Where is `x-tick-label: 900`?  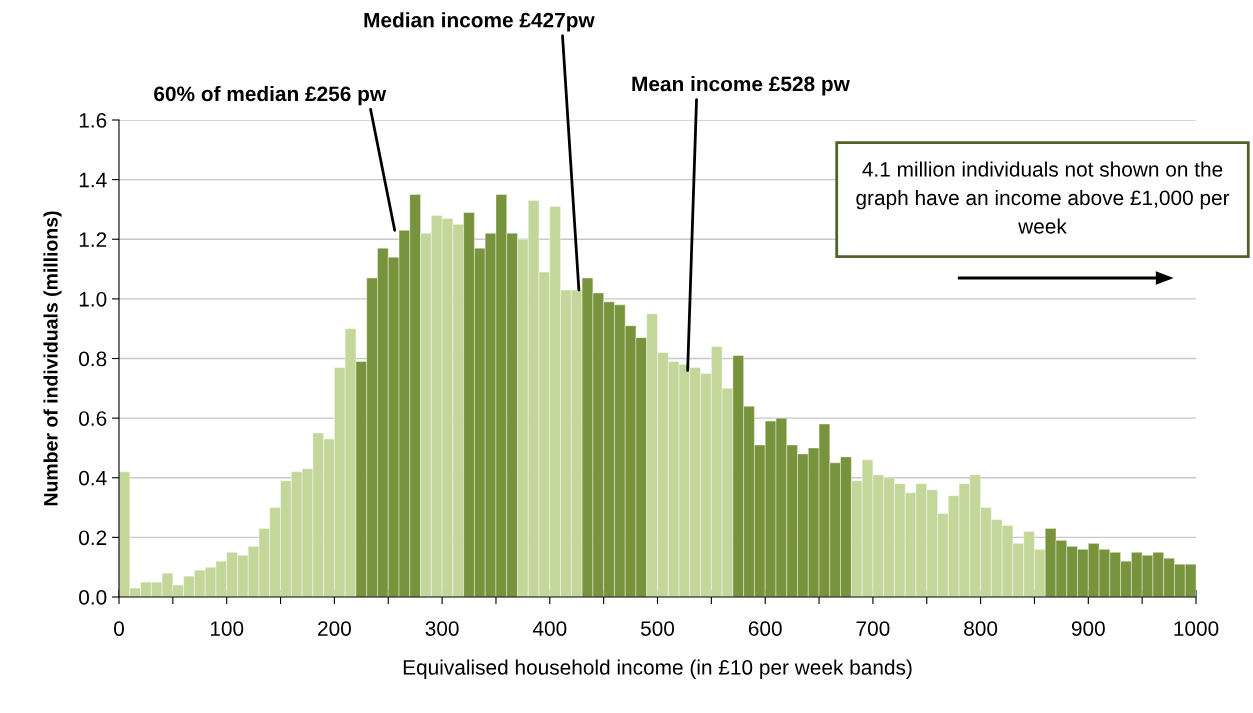 x-tick-label: 900 is located at coordinates (1088, 628).